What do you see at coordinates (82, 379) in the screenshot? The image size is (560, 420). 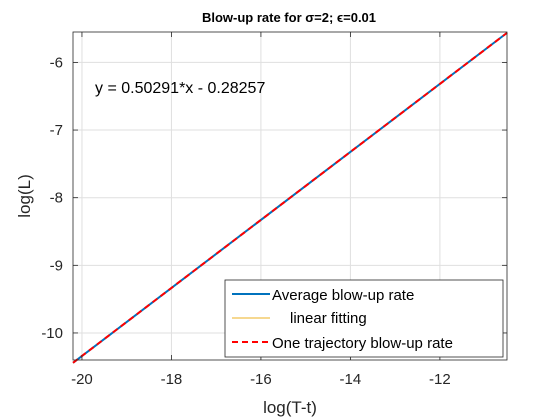 I see `x-tick-label: -20` at bounding box center [82, 379].